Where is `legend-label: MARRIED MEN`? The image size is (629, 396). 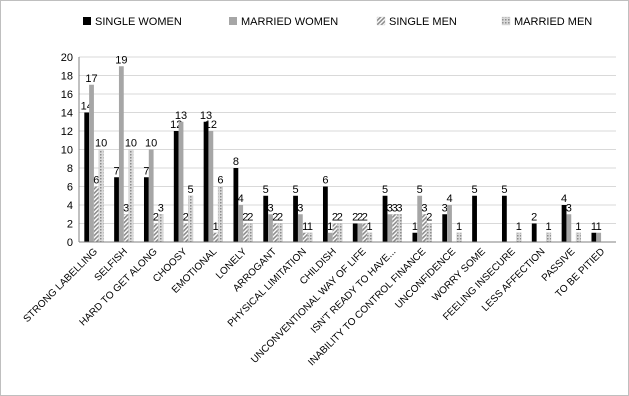
legend-label: MARRIED MEN is located at coordinates (553, 22).